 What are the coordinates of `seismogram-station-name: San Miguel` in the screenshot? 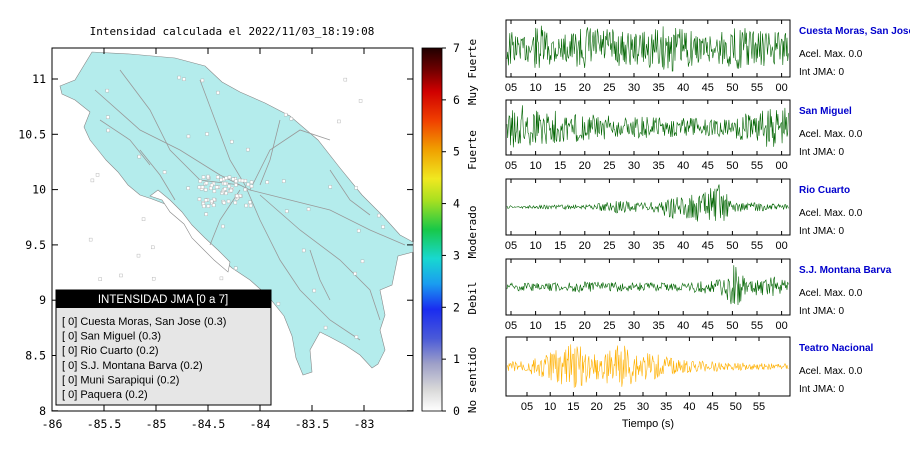 It's located at (825, 111).